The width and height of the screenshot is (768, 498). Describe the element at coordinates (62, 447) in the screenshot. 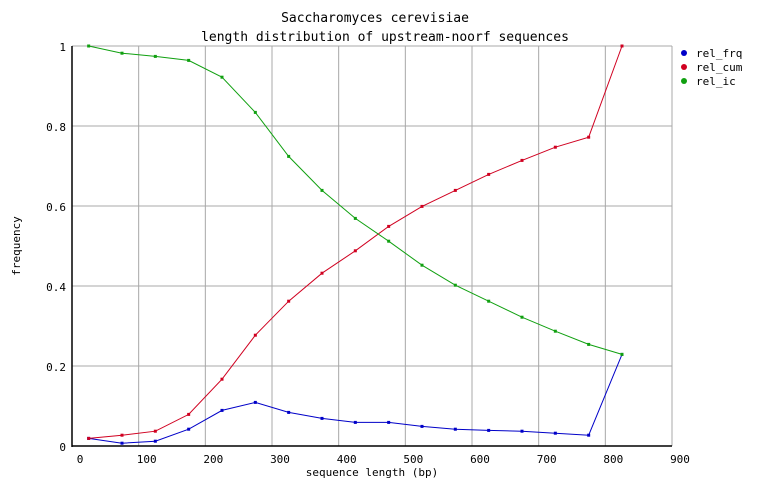

I see `y-tick-label: 0` at that location.